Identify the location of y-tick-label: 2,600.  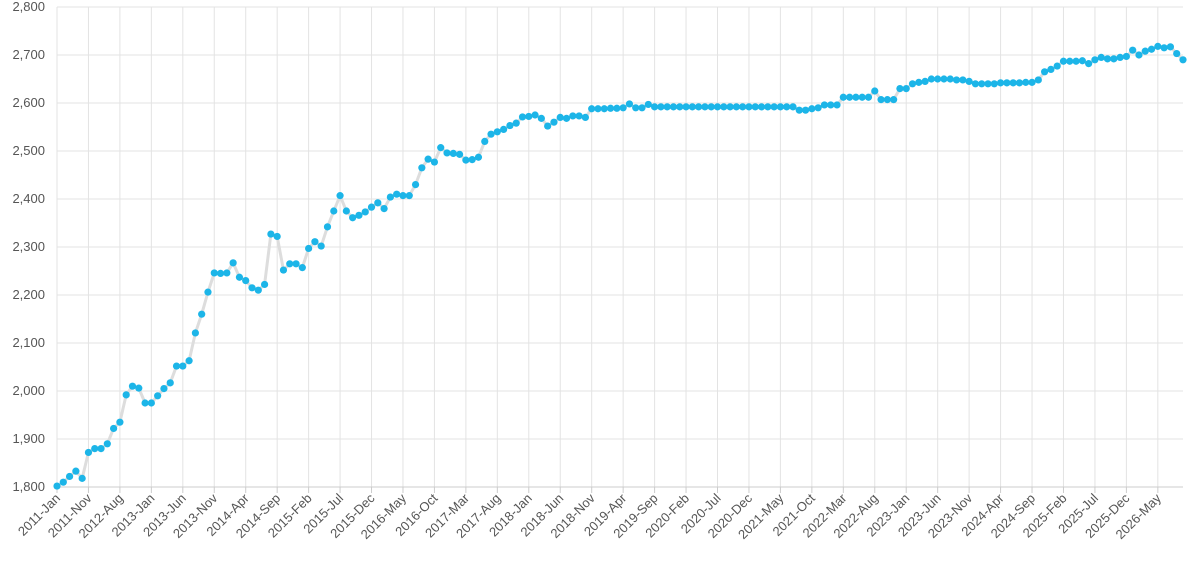
(28, 102).